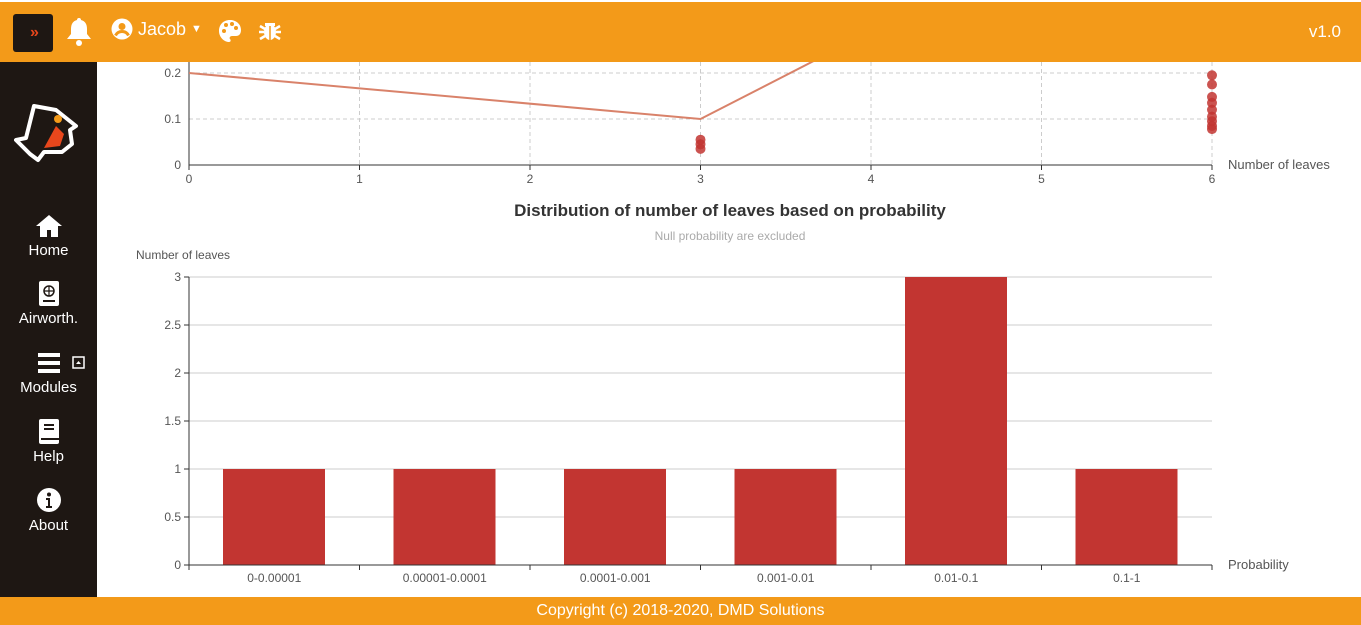  I want to click on x-tick-label: 0.1-1, so click(1127, 578).